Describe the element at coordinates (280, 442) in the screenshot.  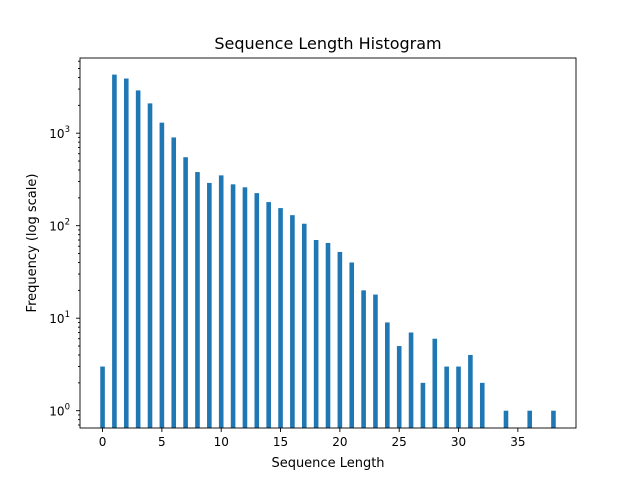
I see `x-tick-label: 15` at that location.